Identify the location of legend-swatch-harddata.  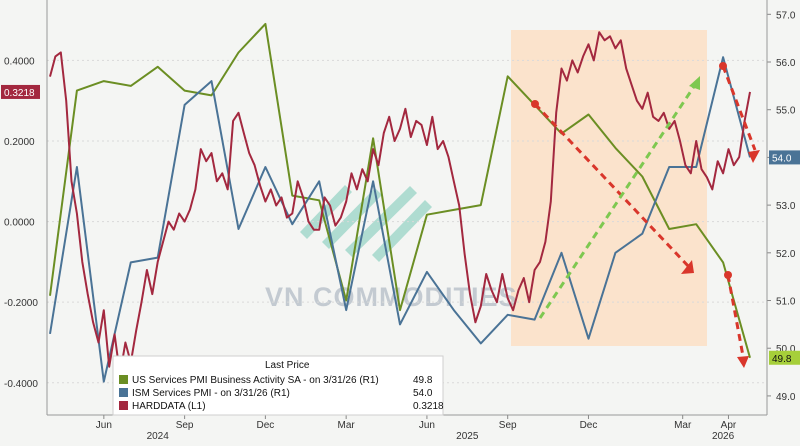
(123, 405).